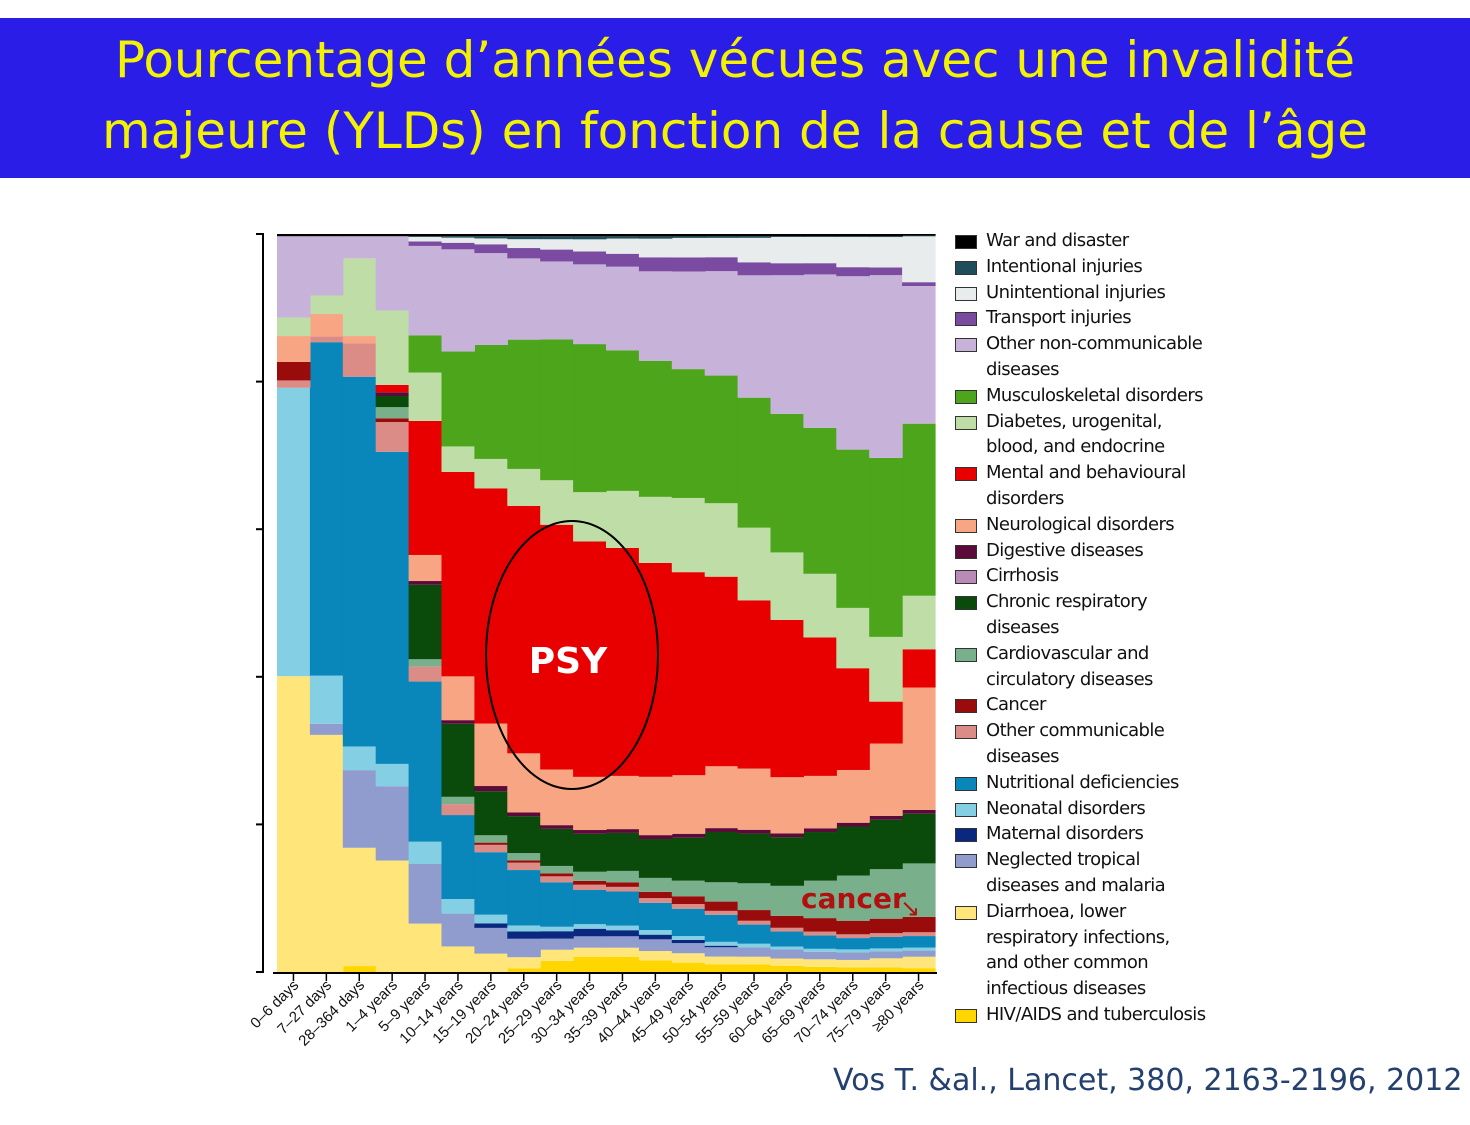 This screenshot has height=1125, width=1470. What do you see at coordinates (1094, 344) in the screenshot?
I see `legend-label: Other non-communicable` at bounding box center [1094, 344].